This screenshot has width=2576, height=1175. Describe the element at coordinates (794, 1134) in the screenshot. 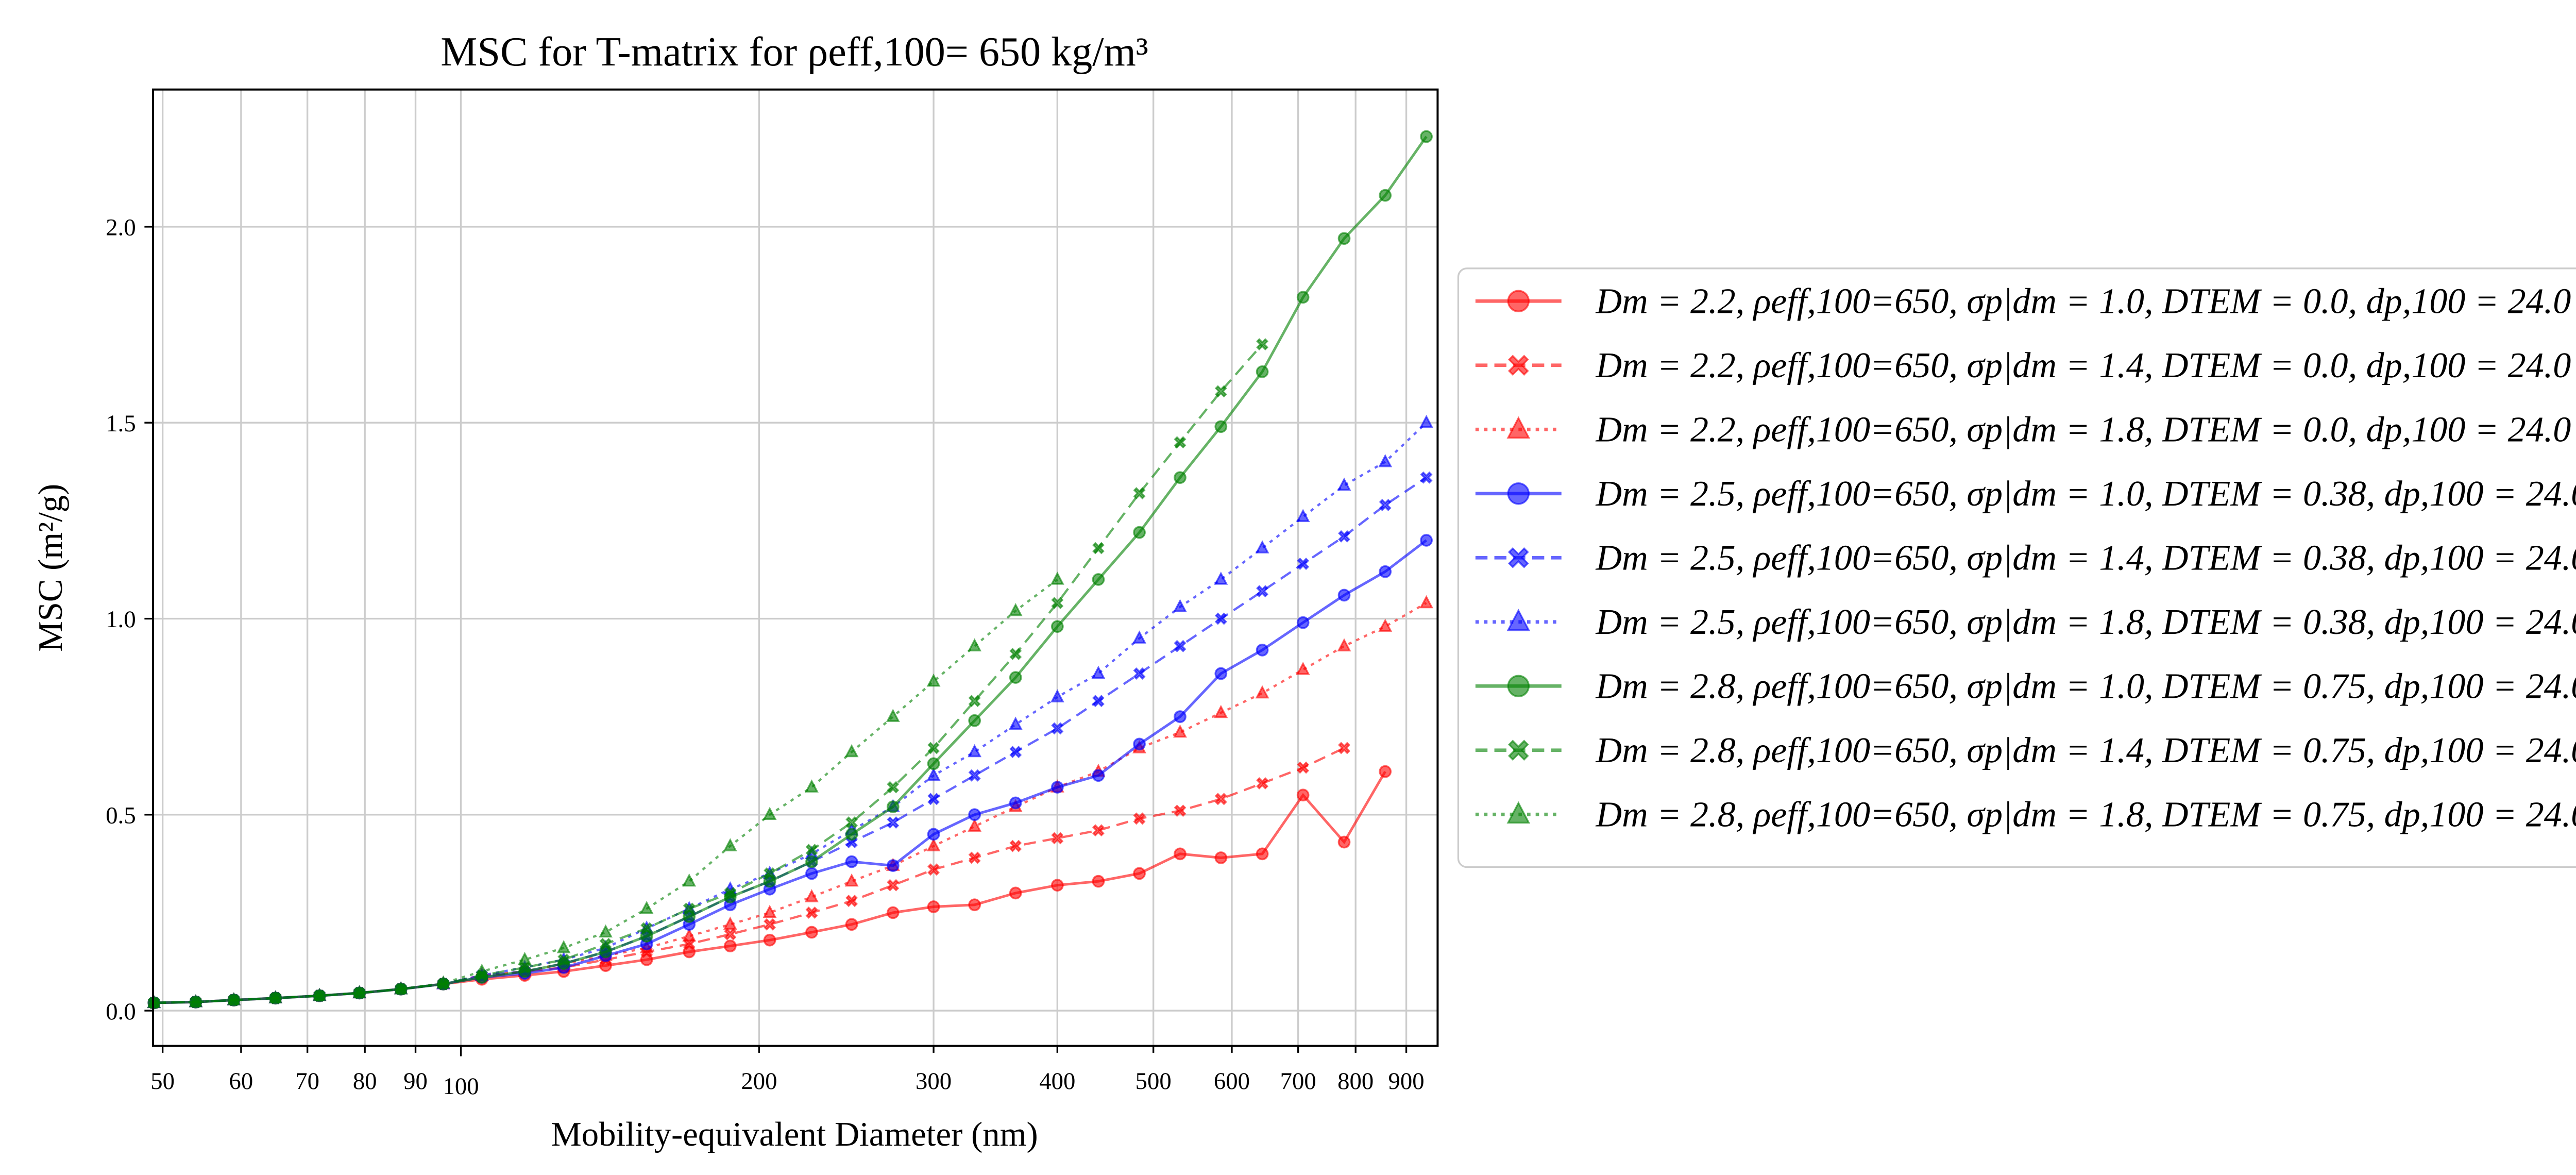

I see `x-axis-label: Mobility-equivalent Diameter (nm)` at that location.